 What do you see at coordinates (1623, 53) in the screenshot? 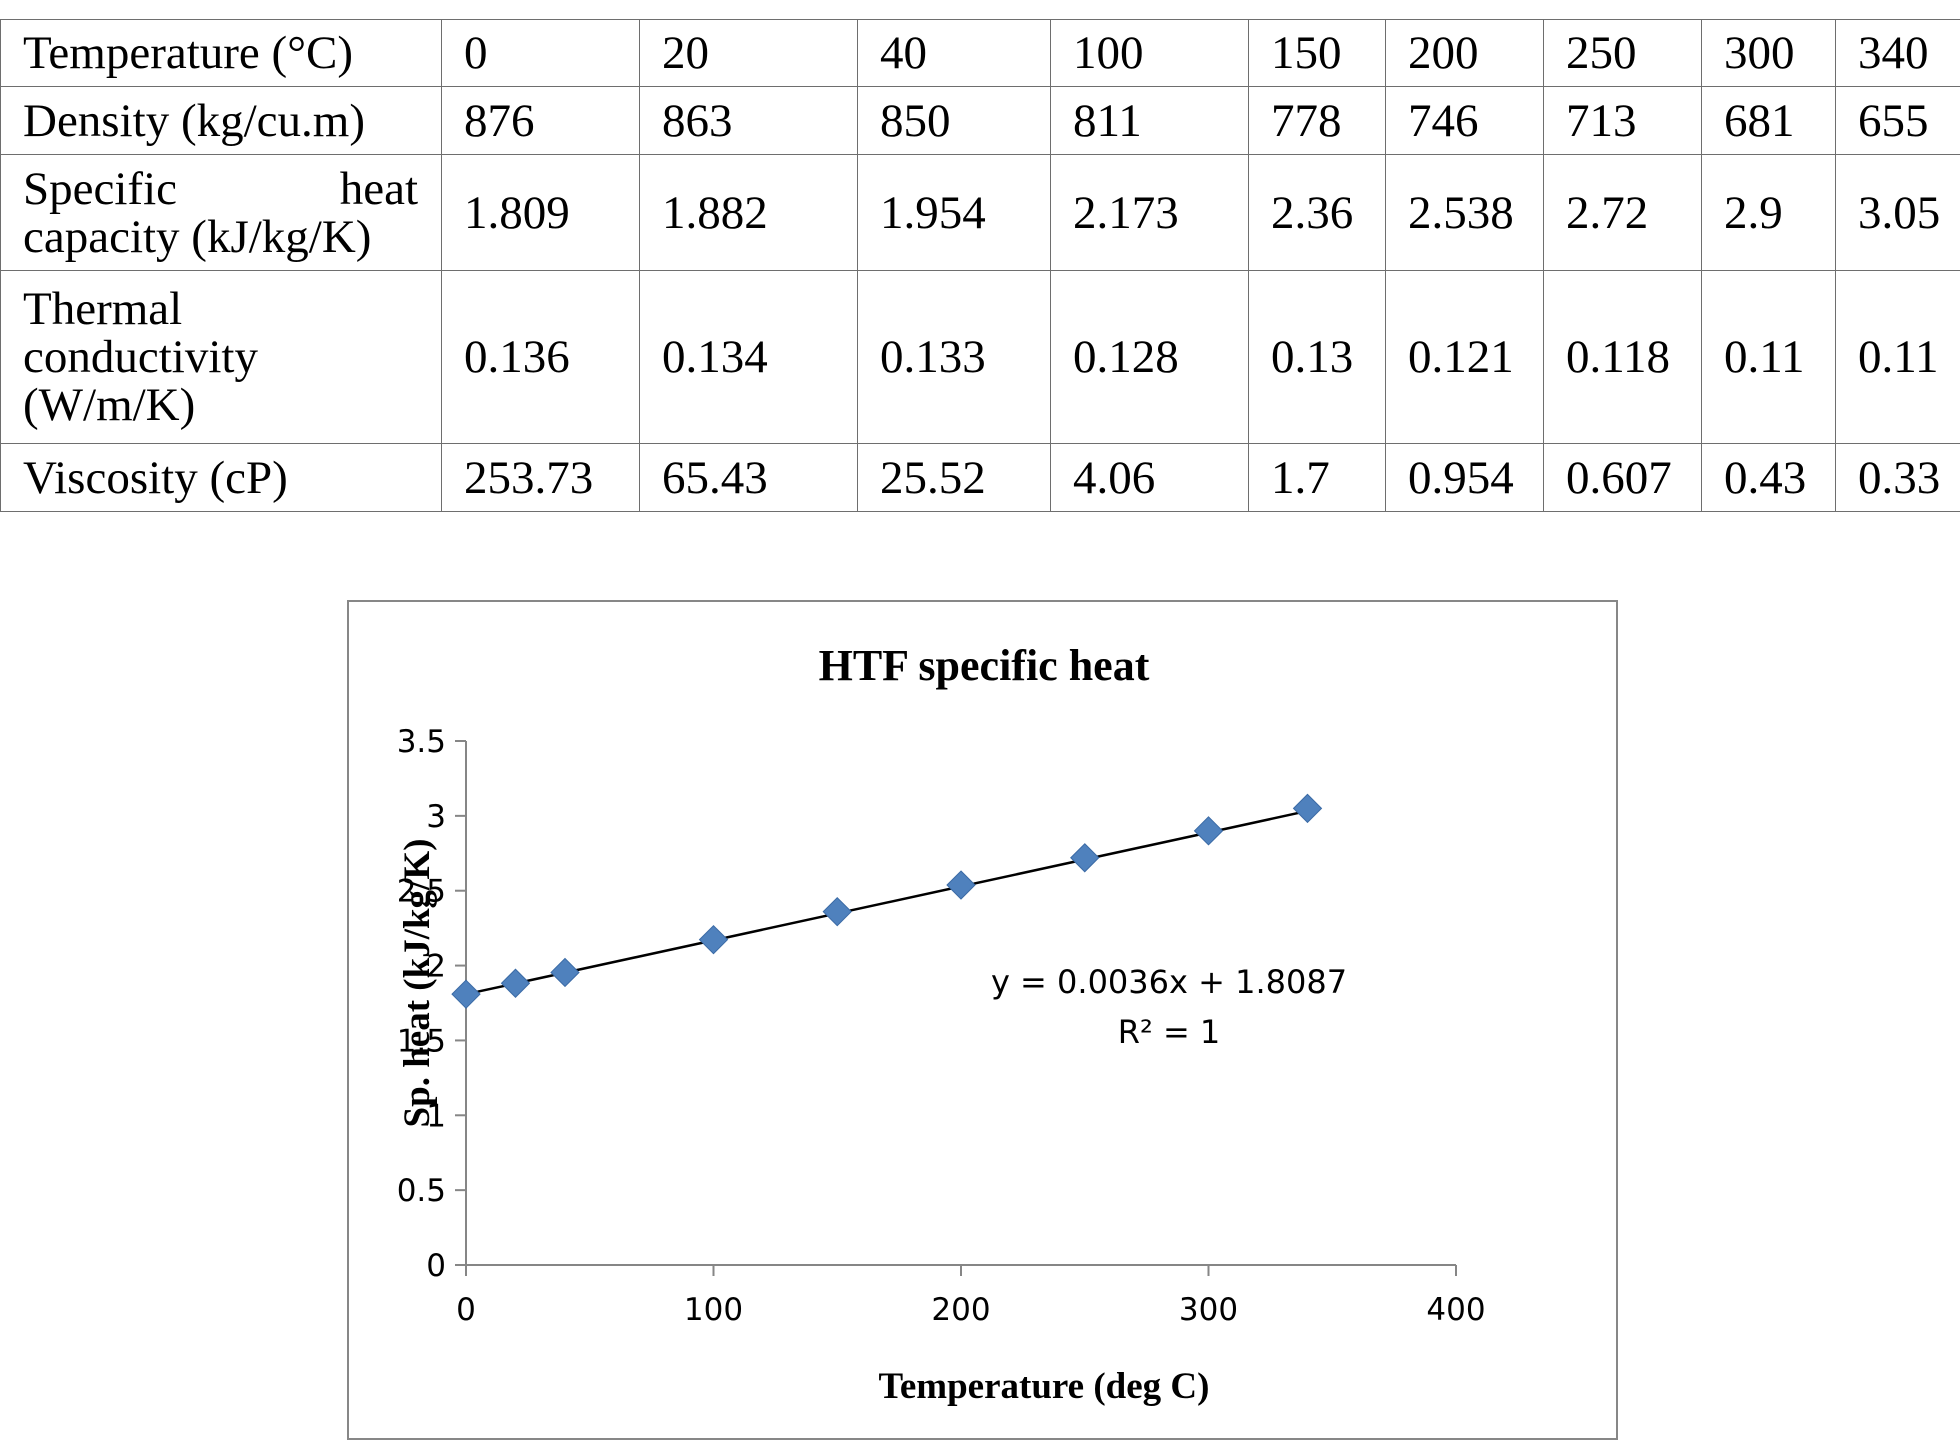
I see `table-cell: 250` at bounding box center [1623, 53].